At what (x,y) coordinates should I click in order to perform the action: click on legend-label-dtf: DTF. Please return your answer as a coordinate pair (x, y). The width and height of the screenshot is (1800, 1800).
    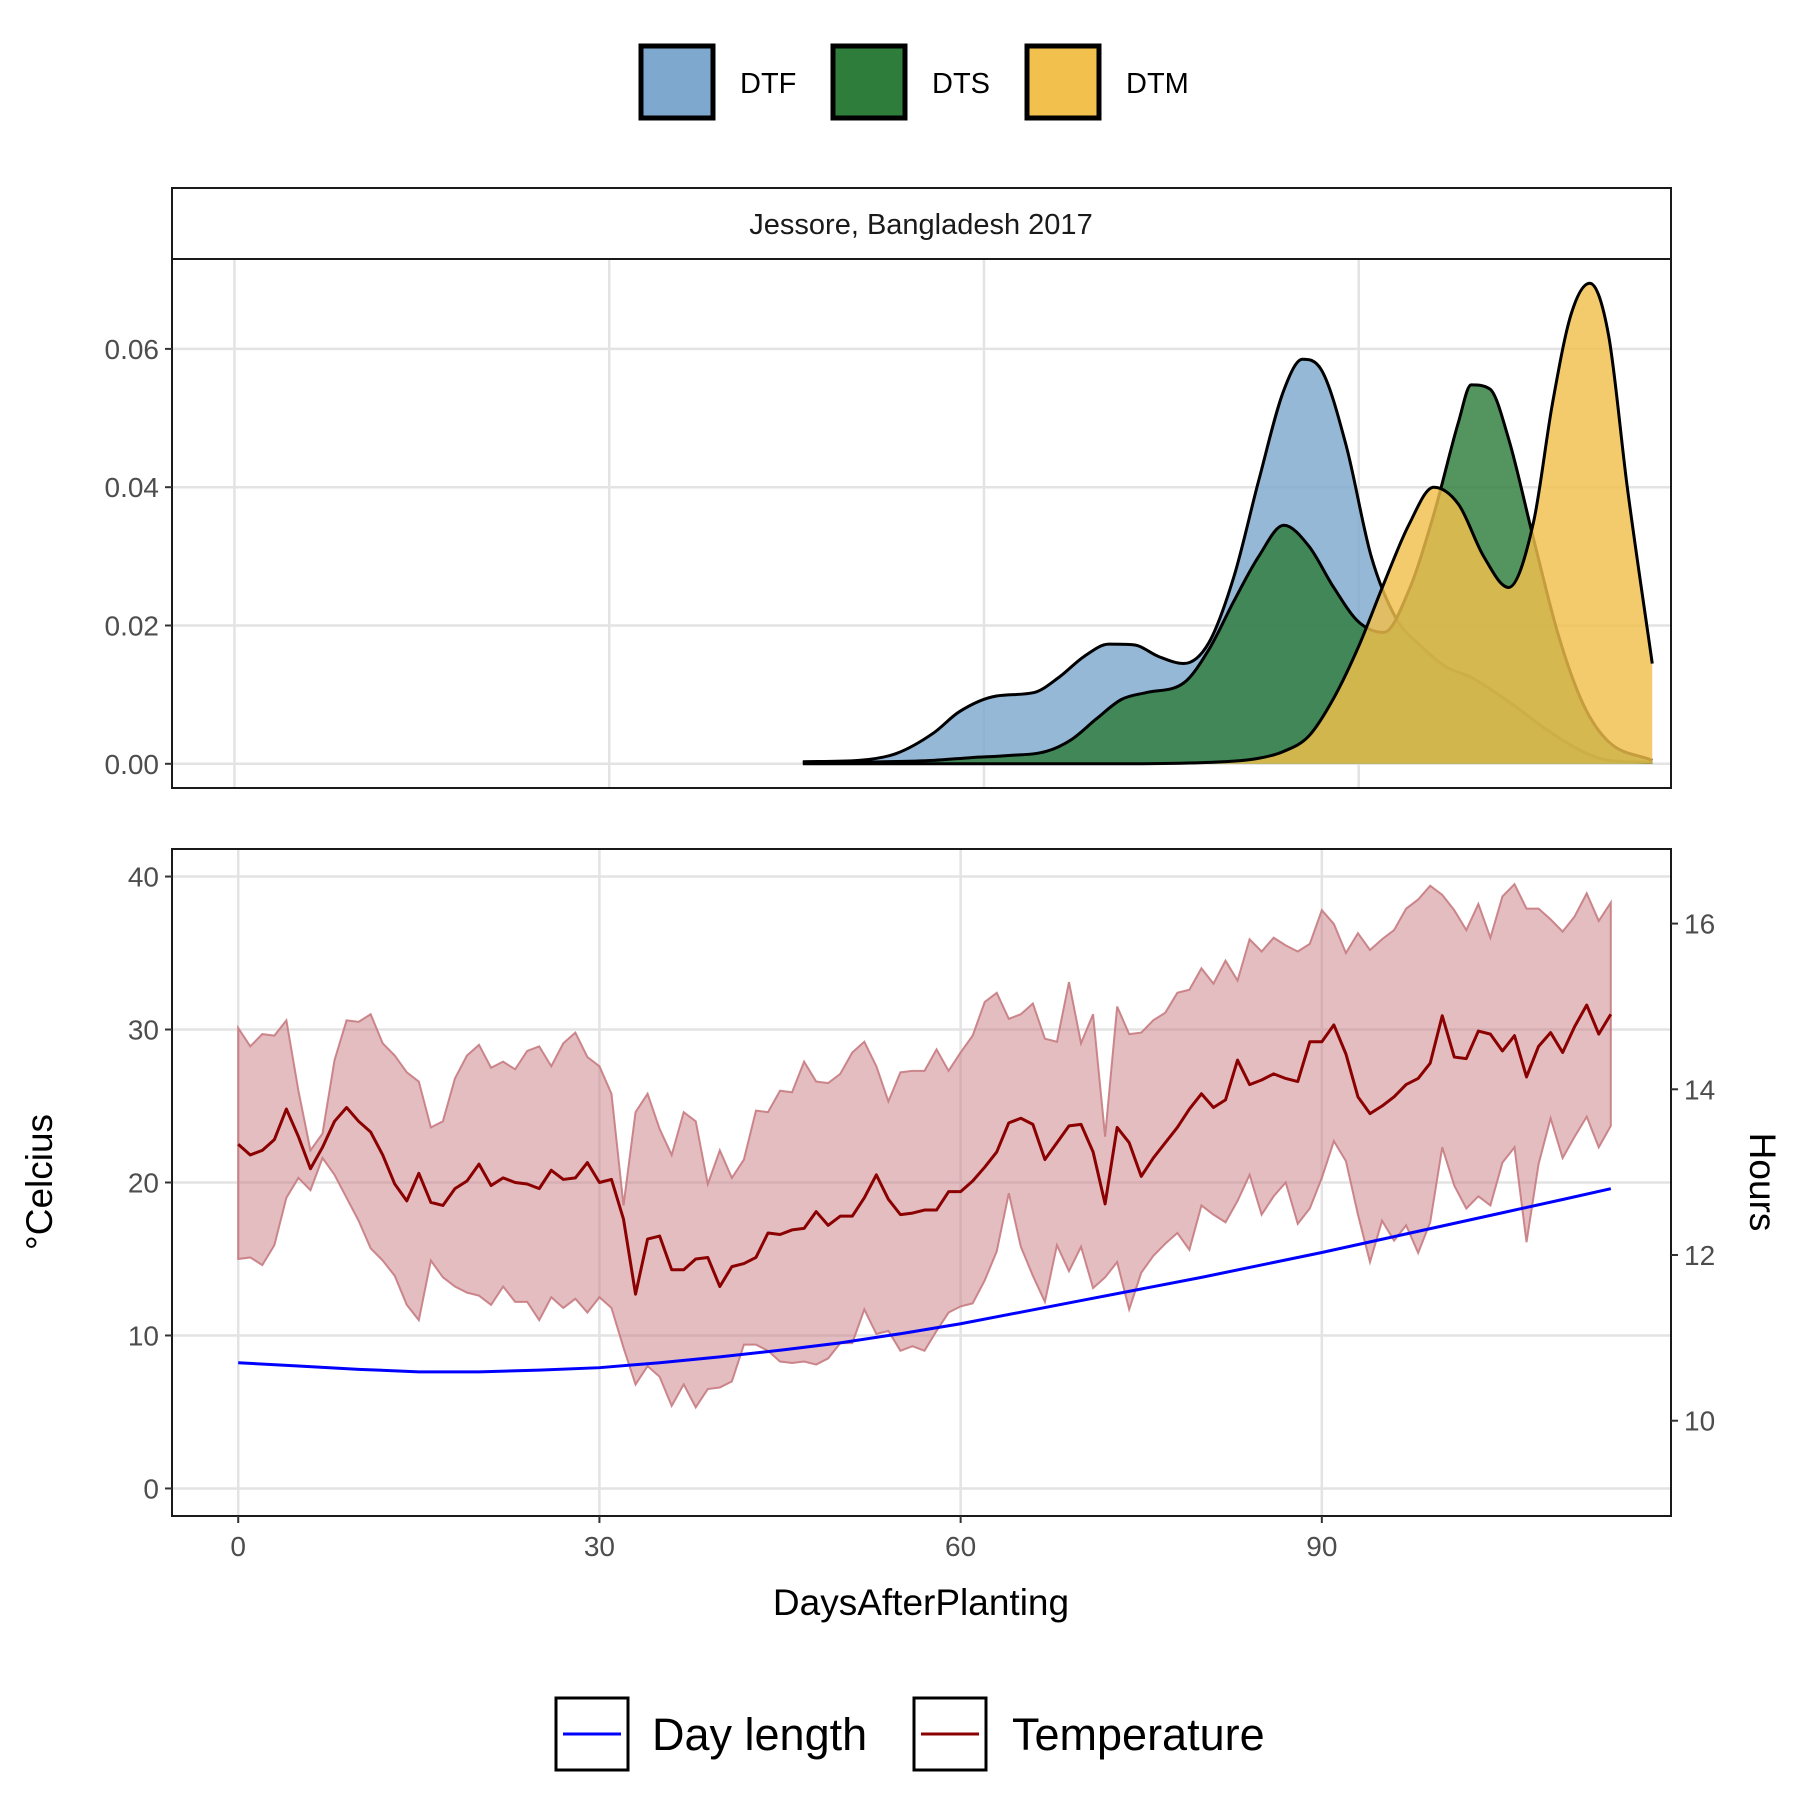
    Looking at the image, I should click on (768, 84).